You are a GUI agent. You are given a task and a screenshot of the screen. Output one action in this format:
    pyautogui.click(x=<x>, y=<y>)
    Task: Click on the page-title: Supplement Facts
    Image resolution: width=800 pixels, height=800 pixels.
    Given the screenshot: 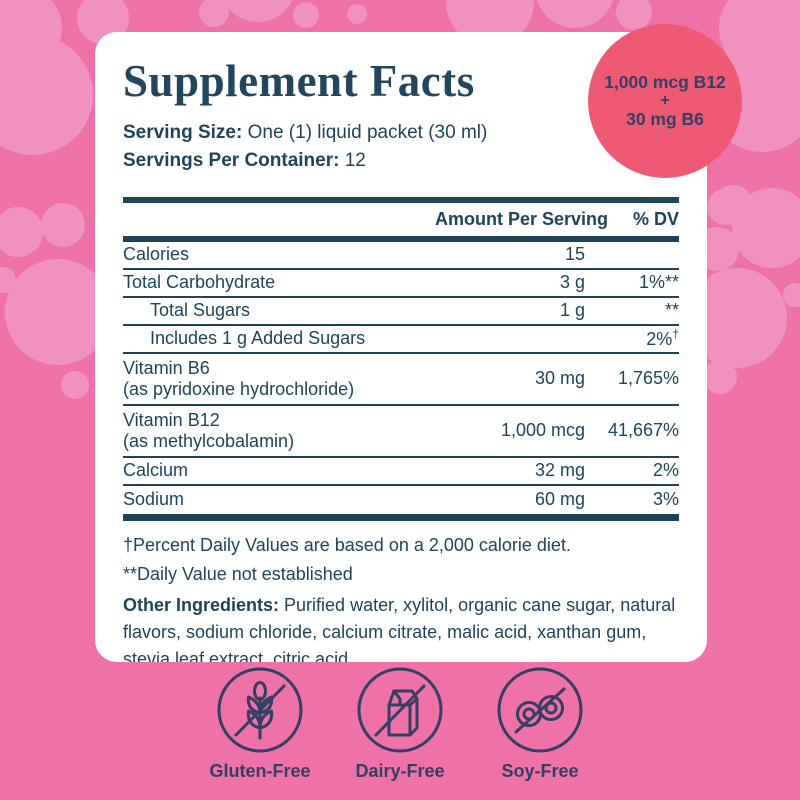 What is the action you would take?
    pyautogui.click(x=299, y=81)
    